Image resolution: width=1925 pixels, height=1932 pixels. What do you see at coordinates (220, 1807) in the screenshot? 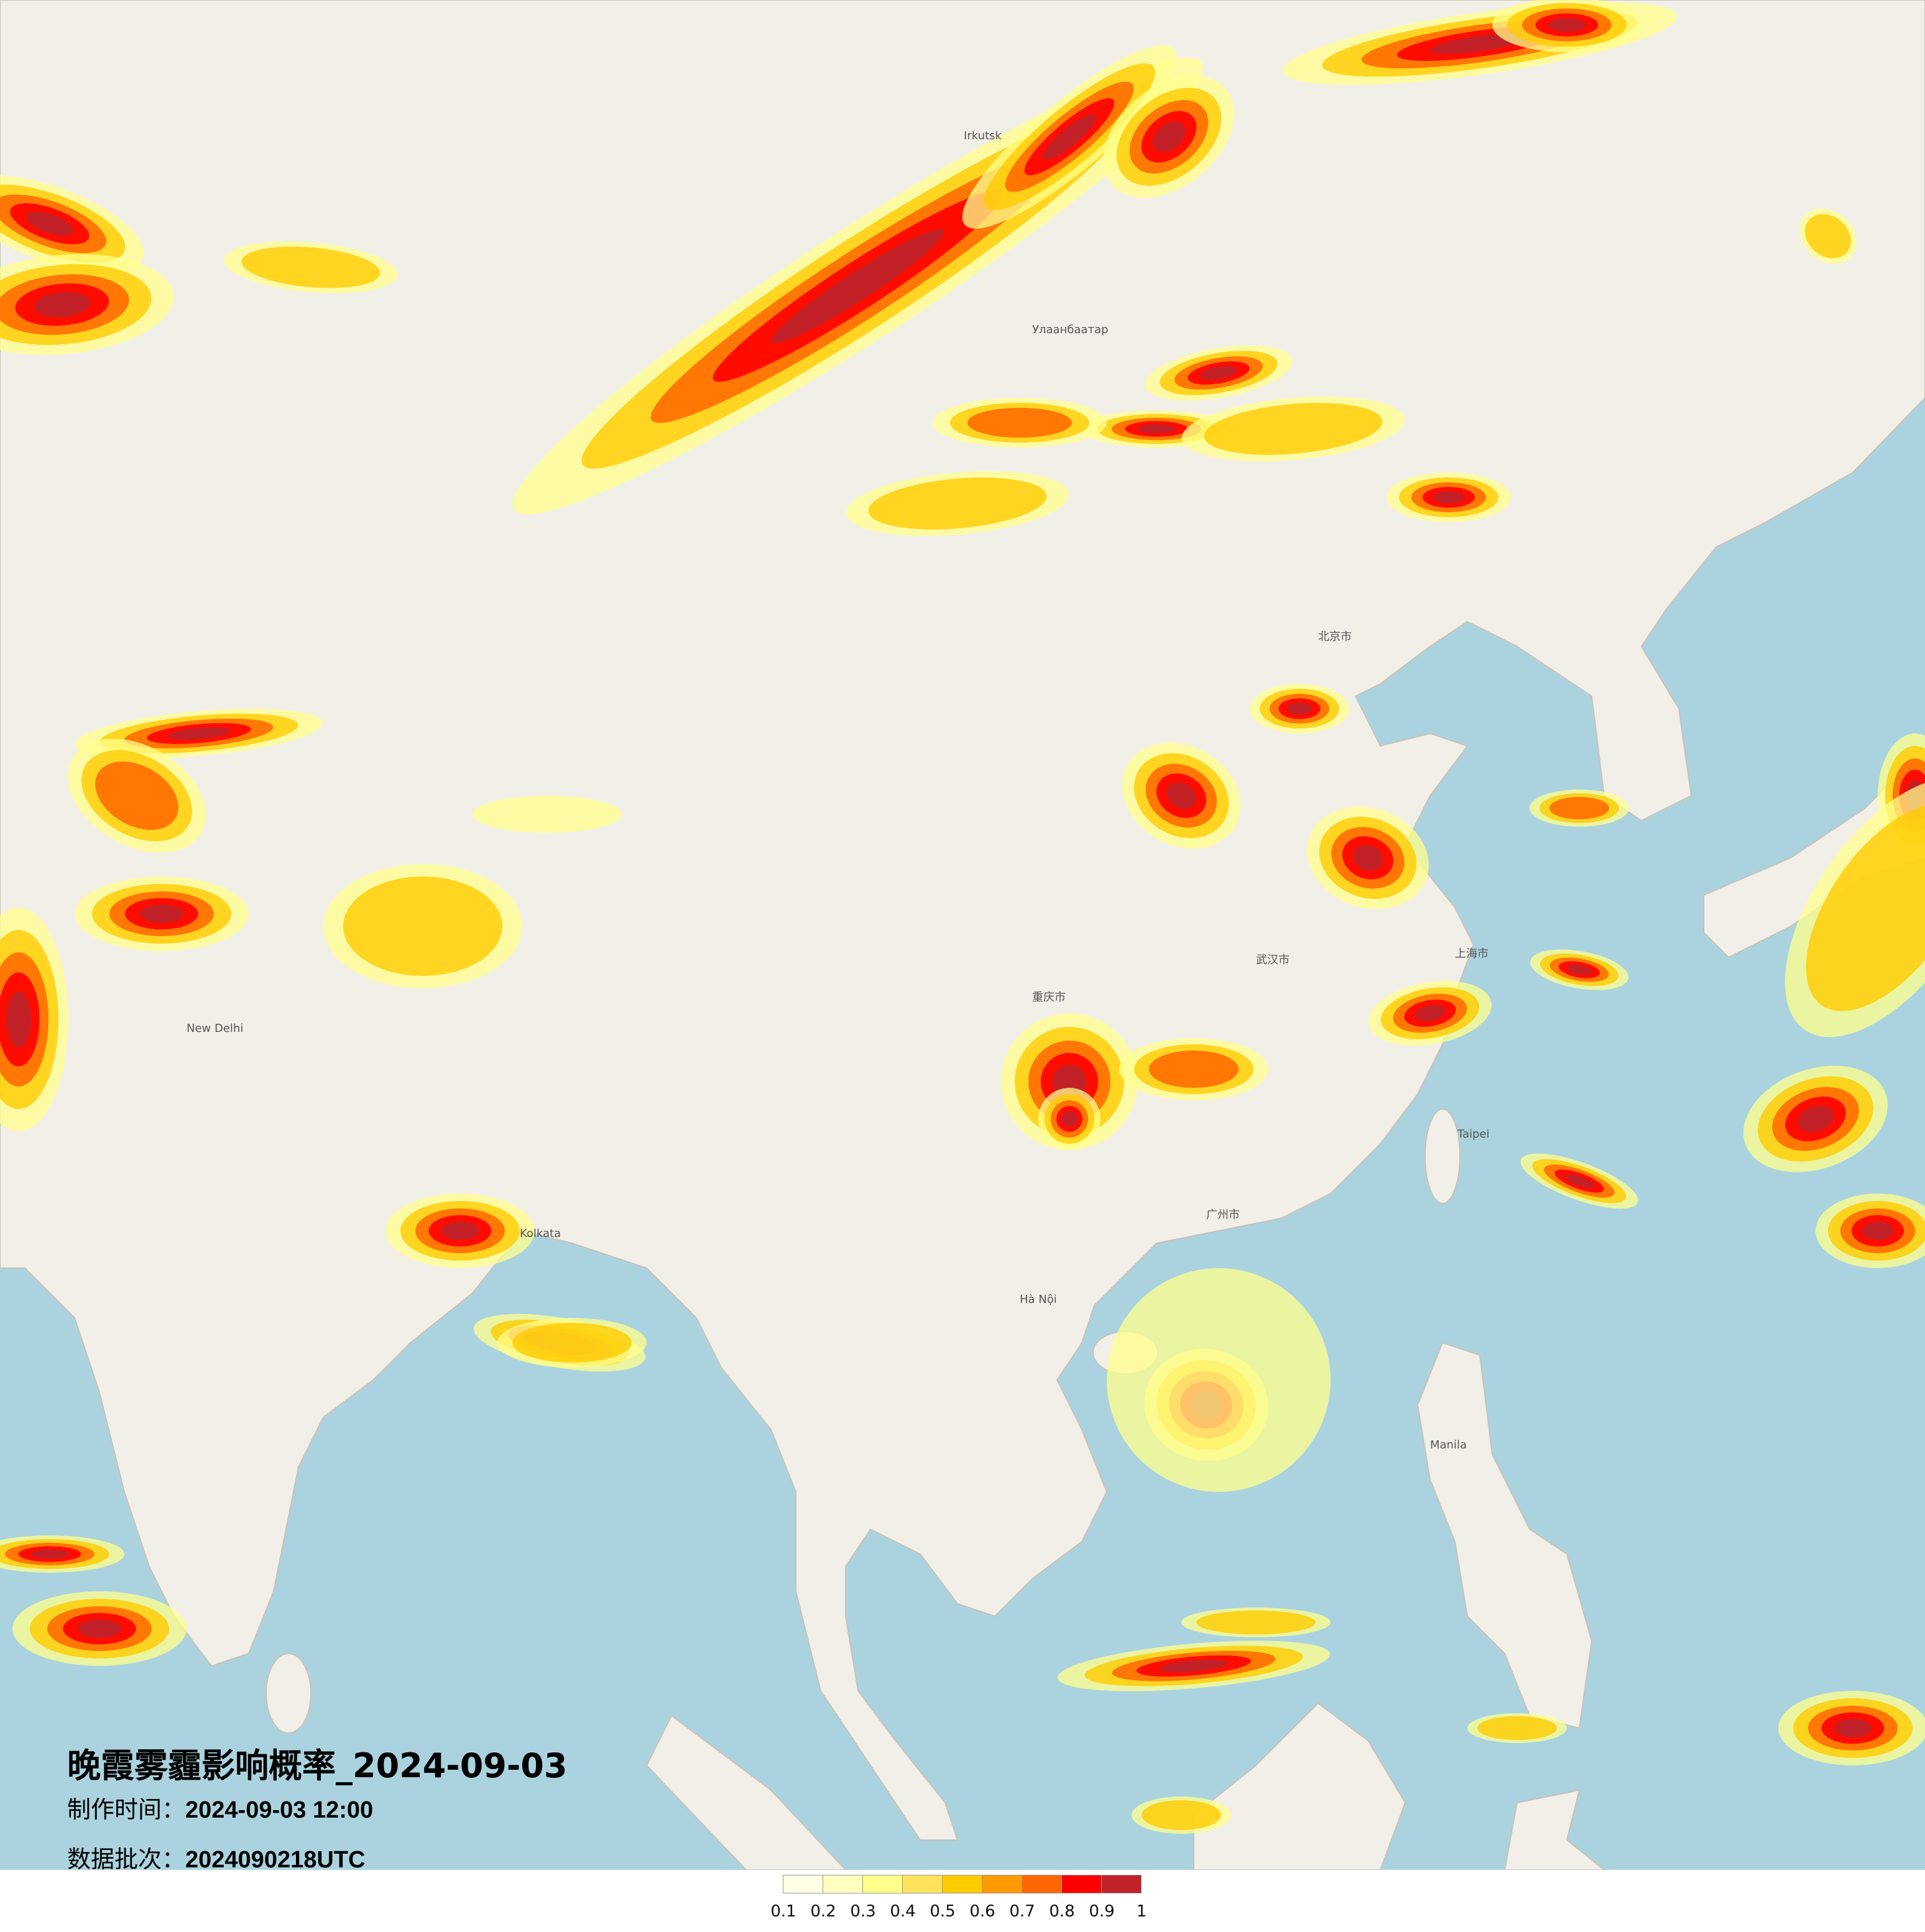
I see `production-time: 制作时间：2024-09-03 12:00` at bounding box center [220, 1807].